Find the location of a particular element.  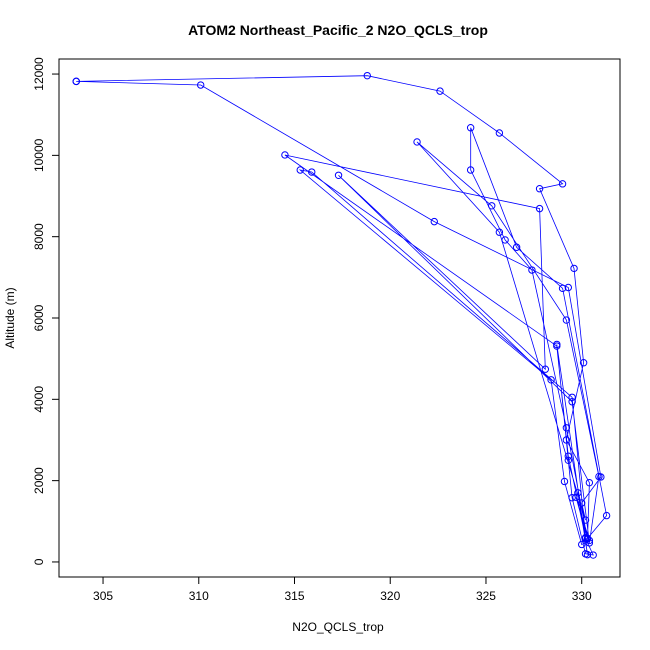

y-tick-label: 10000 is located at coordinates (39, 155).